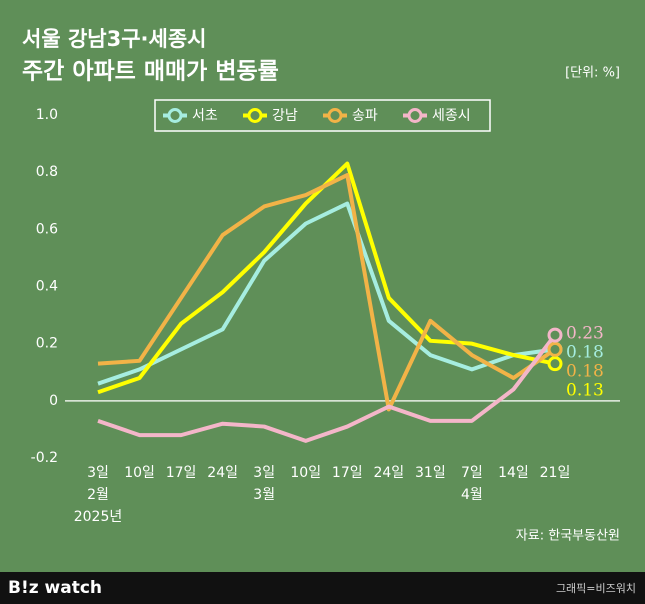 The image size is (645, 604). What do you see at coordinates (264, 495) in the screenshot?
I see `x-tick-label: 3월` at bounding box center [264, 495].